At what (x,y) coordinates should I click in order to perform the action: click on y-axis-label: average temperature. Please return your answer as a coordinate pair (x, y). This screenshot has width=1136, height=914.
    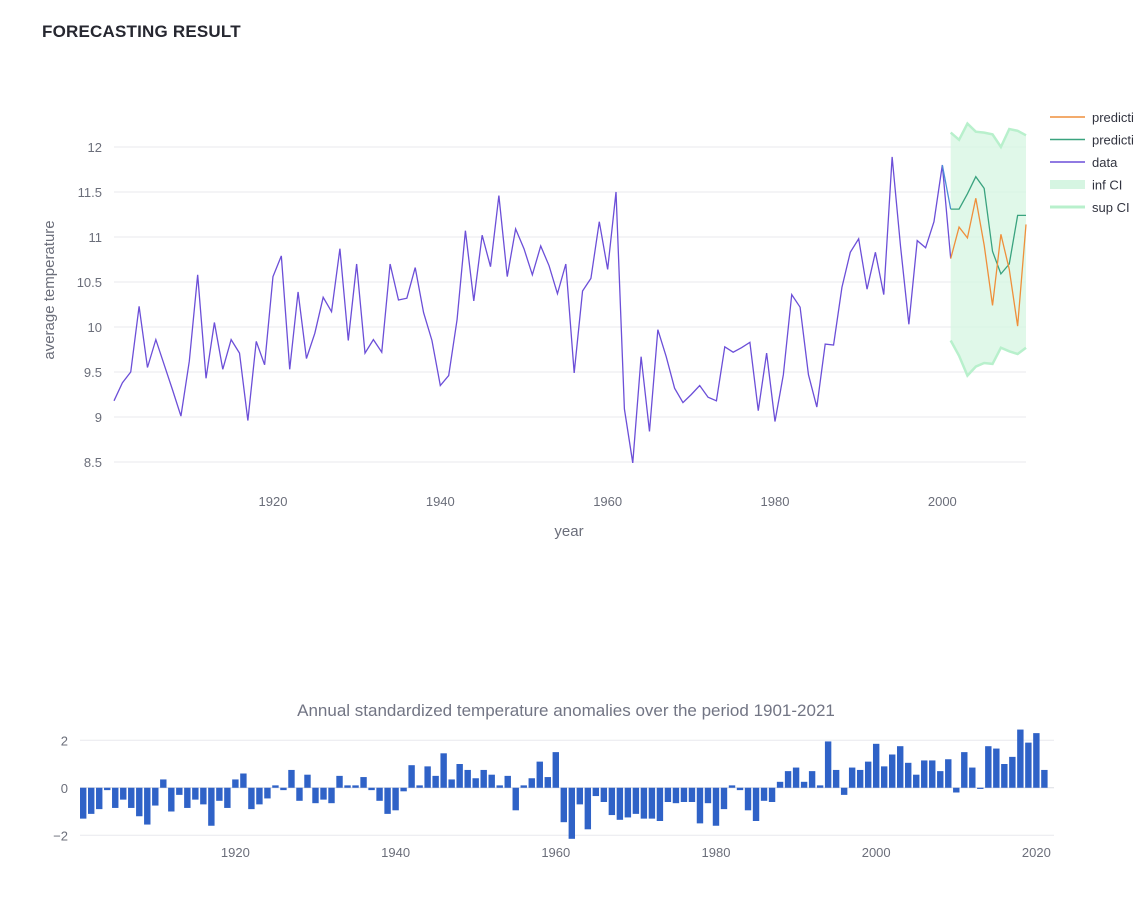
    Looking at the image, I should click on (49, 289).